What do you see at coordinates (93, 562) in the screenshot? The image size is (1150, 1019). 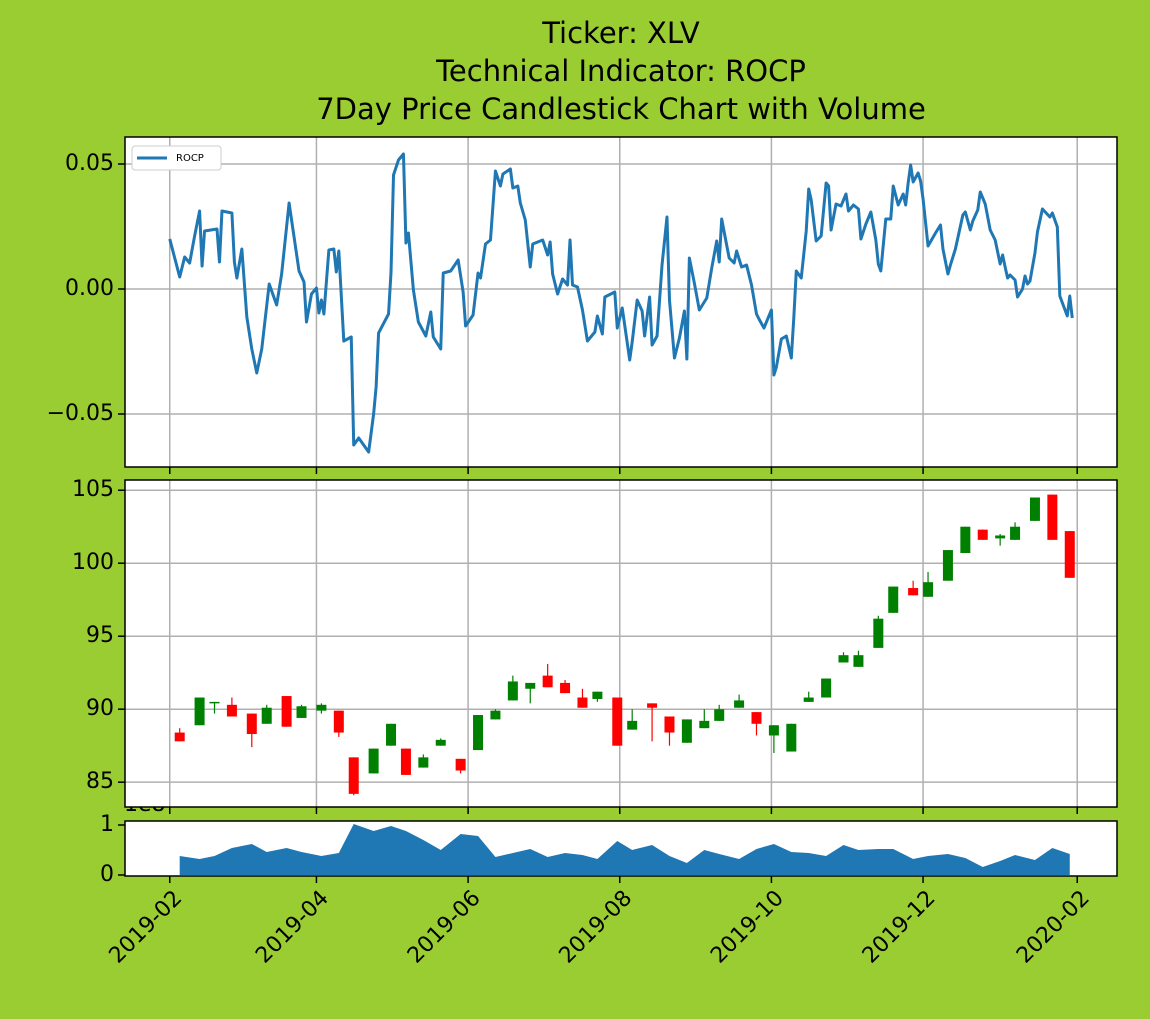 I see `y-tick-label: 100` at bounding box center [93, 562].